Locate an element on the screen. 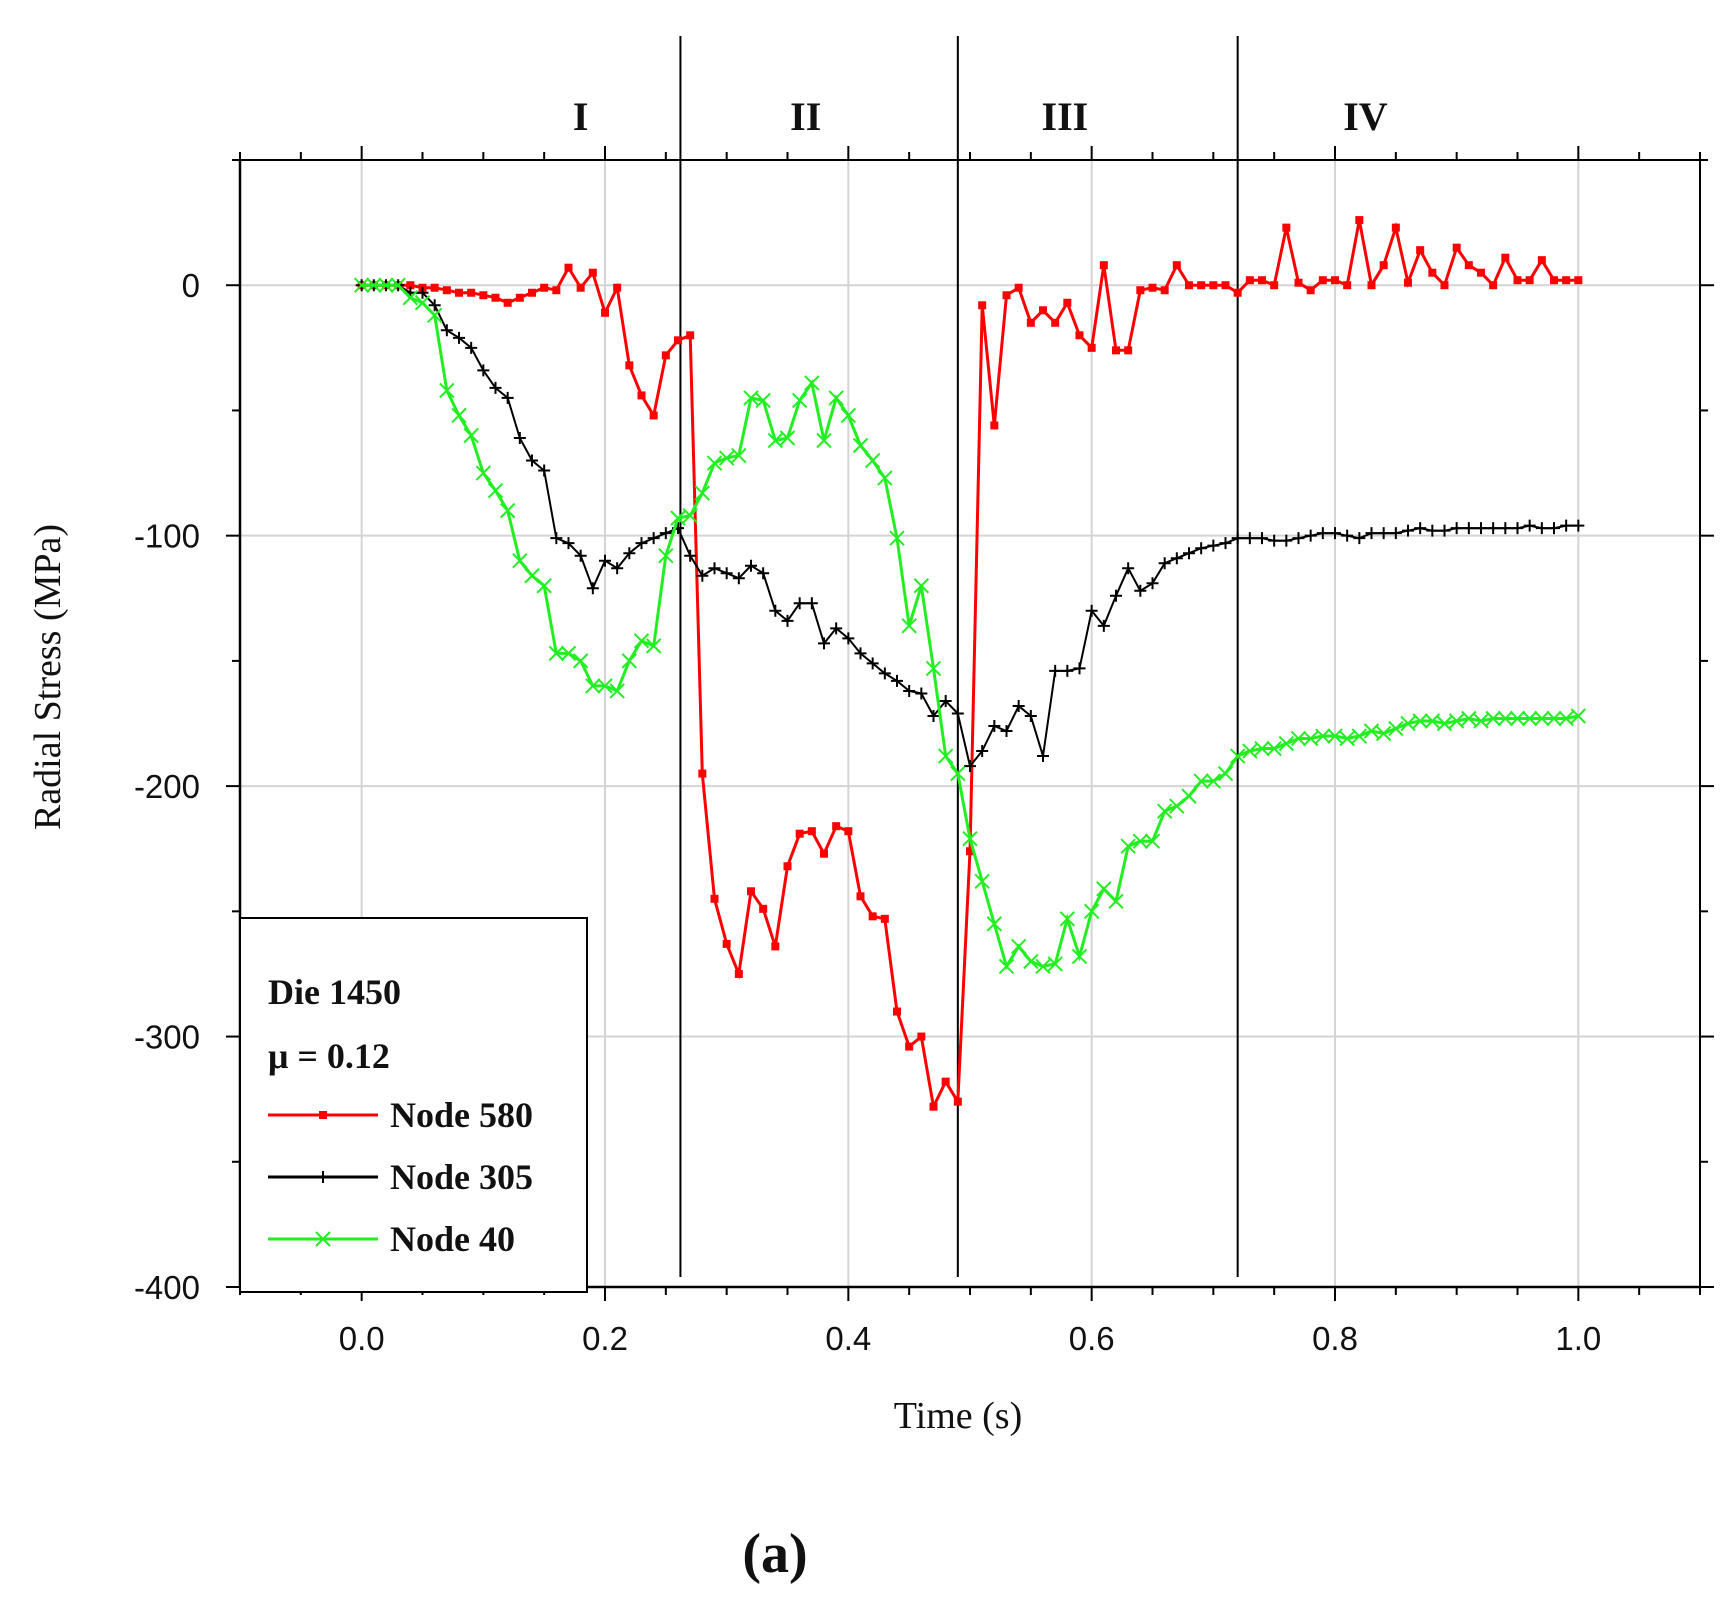 Image resolution: width=1726 pixels, height=1601 pixels. legend-label-node-40: Node 40 is located at coordinates (452, 1239).